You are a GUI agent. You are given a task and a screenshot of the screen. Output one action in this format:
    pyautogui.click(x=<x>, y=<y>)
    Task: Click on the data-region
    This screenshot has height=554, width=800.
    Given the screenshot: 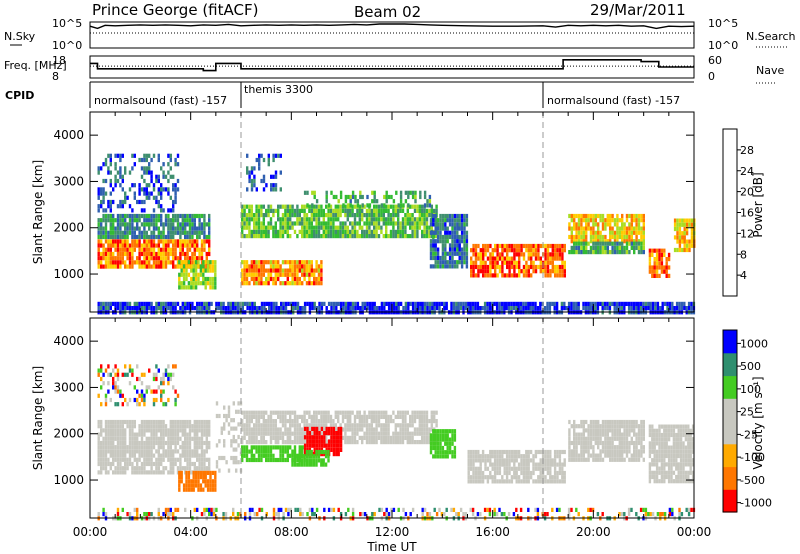 What is the action you would take?
    pyautogui.click(x=518, y=260)
    